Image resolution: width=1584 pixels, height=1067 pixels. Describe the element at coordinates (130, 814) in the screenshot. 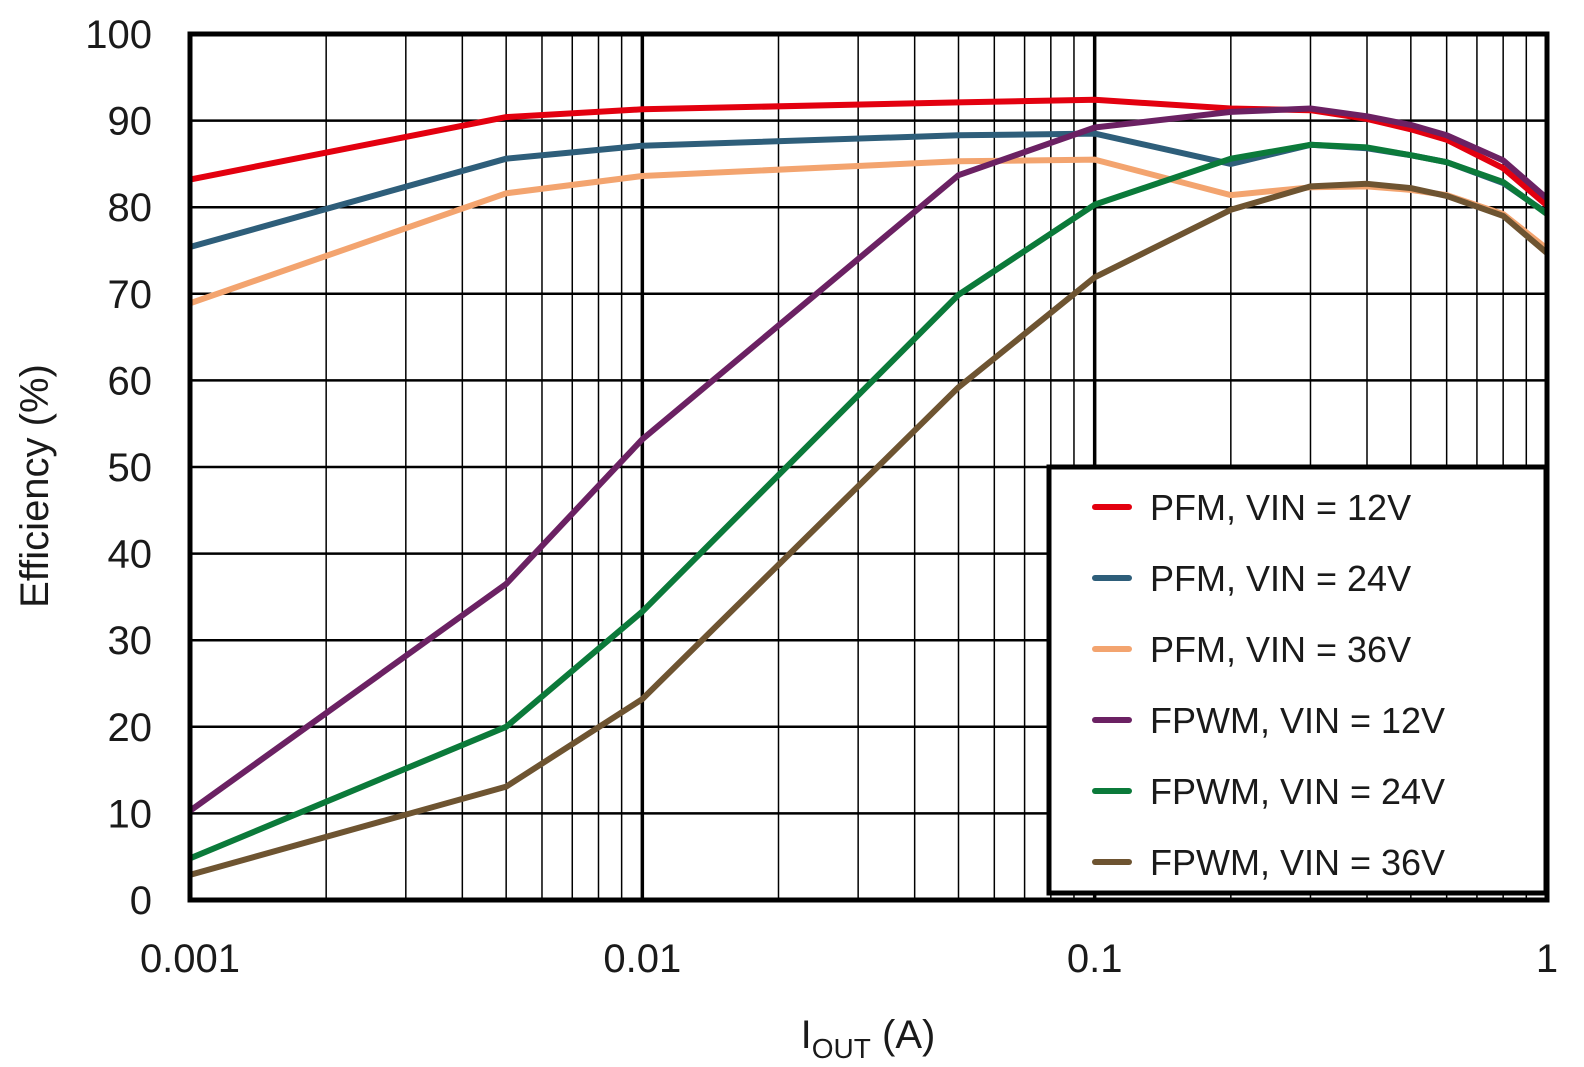

I see `y-tick-label: 10` at that location.